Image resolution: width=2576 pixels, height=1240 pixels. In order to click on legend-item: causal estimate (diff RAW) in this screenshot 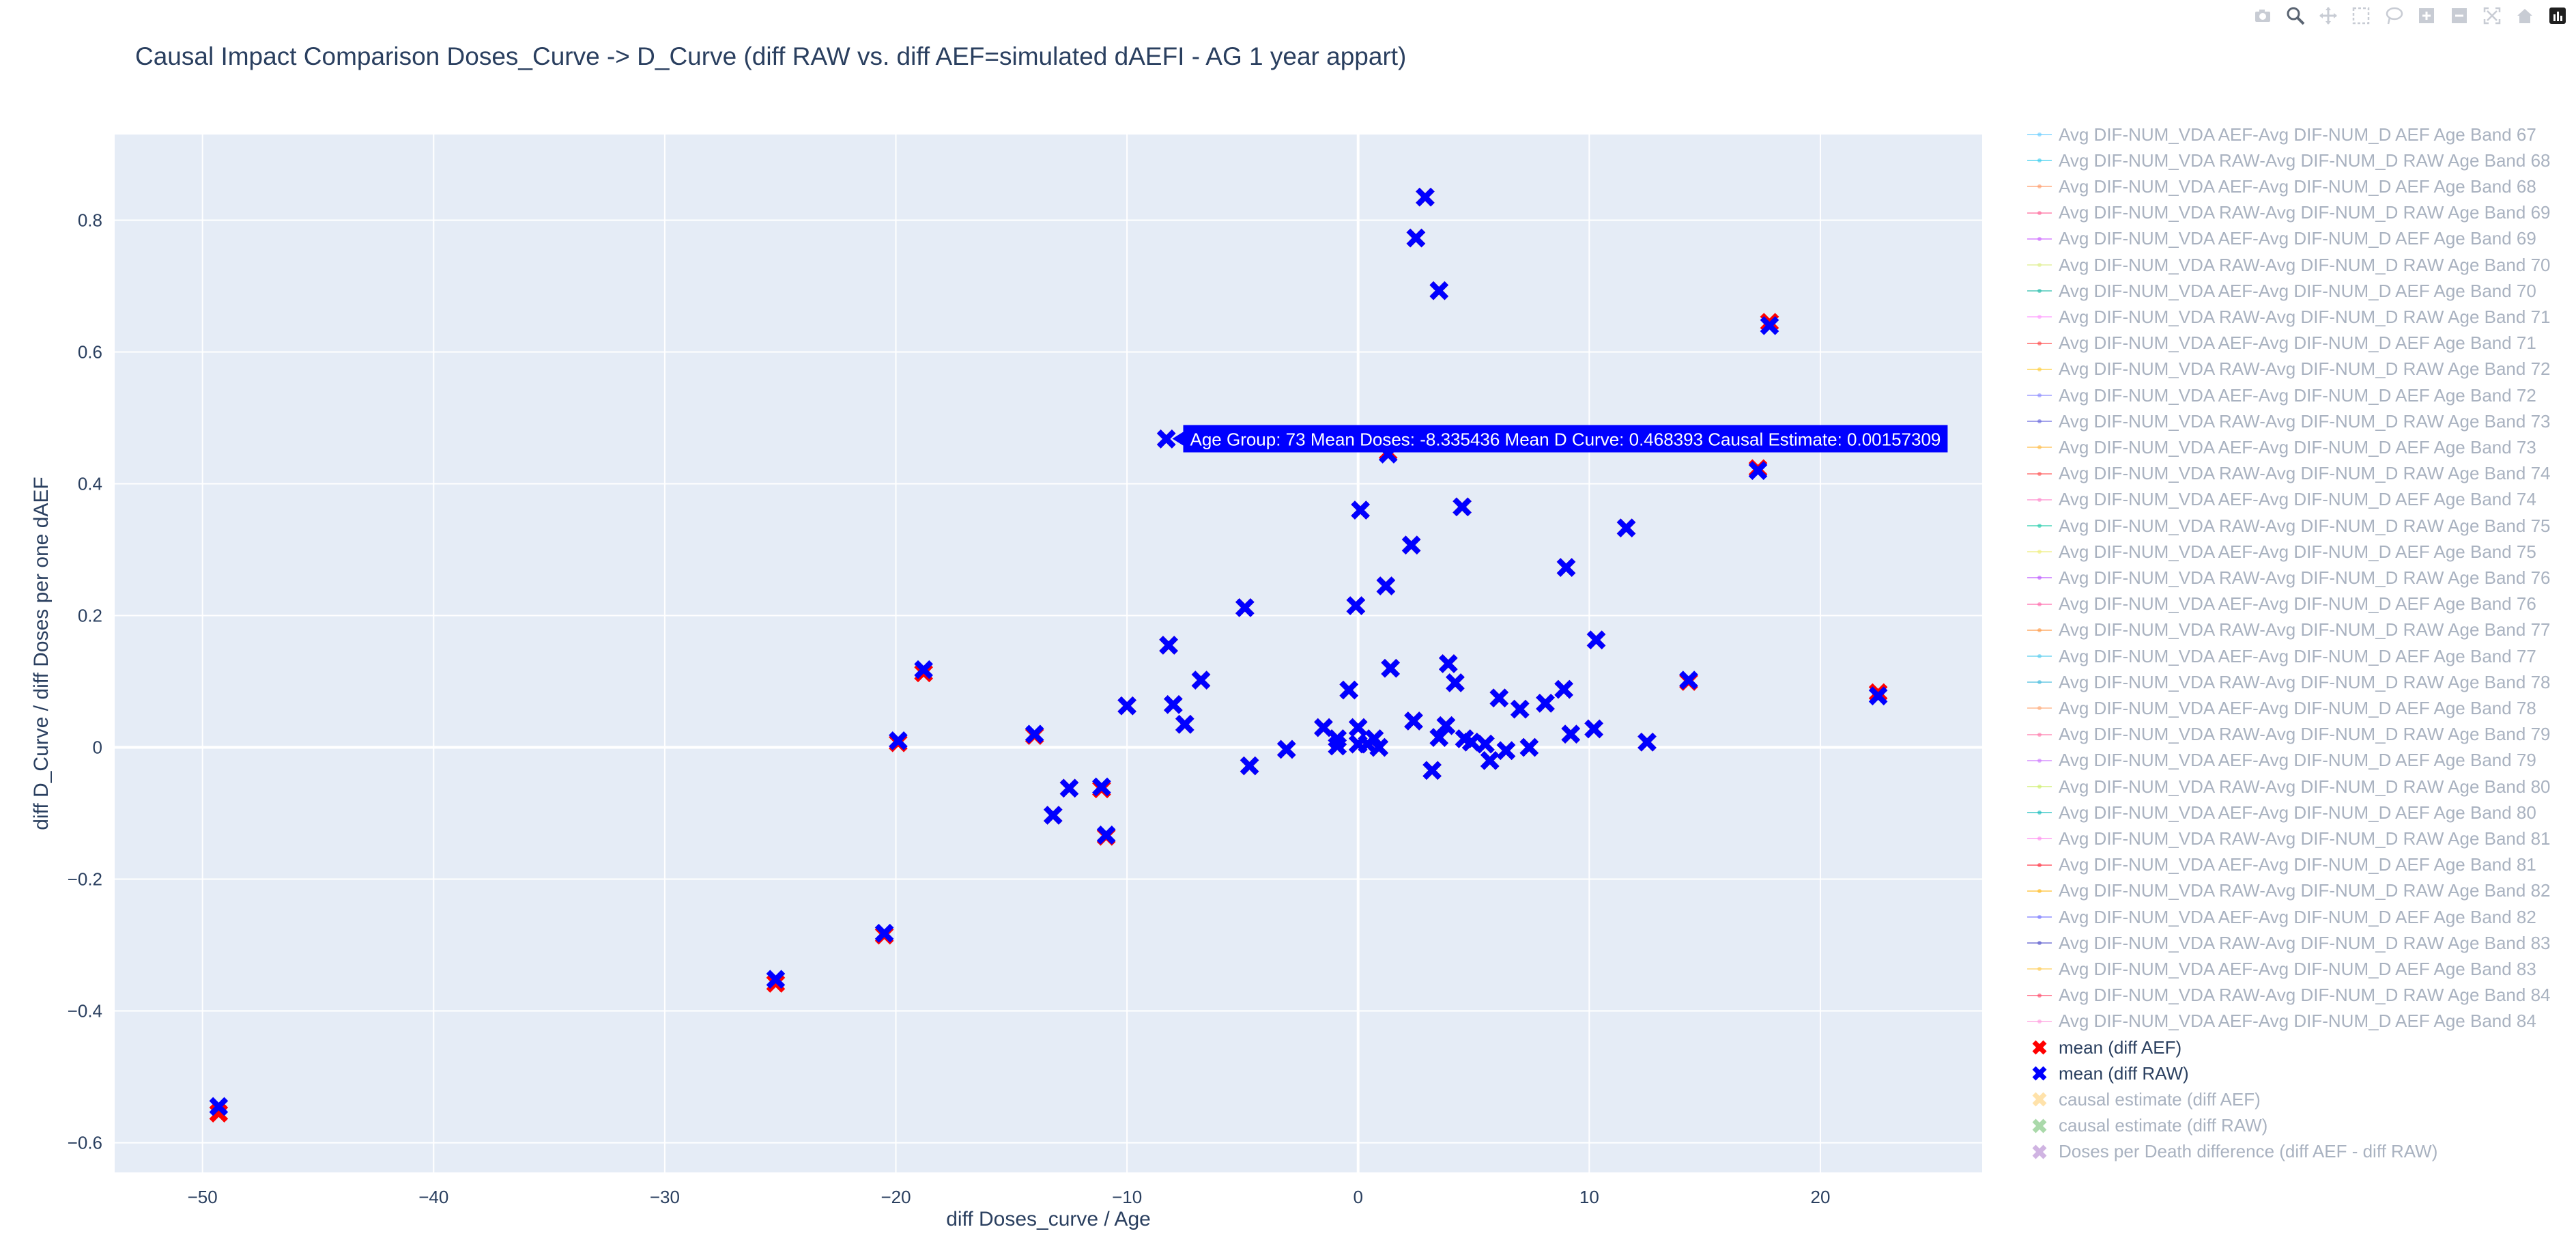, I will do `click(2143, 1126)`.